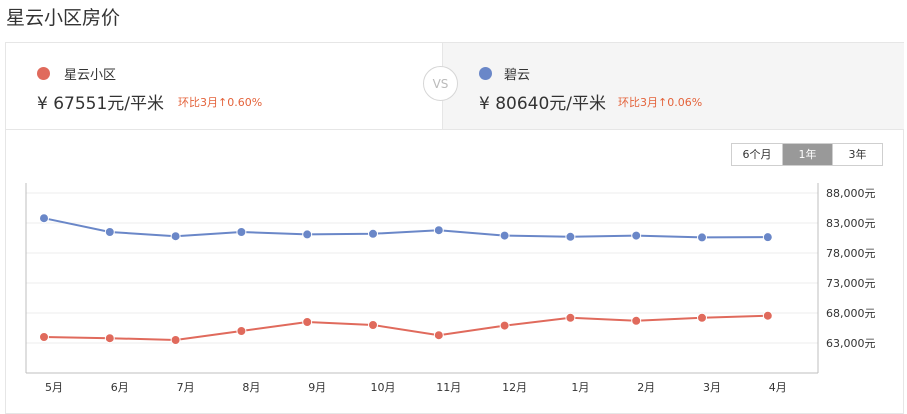  What do you see at coordinates (383, 387) in the screenshot?
I see `x-tick-label: 10月` at bounding box center [383, 387].